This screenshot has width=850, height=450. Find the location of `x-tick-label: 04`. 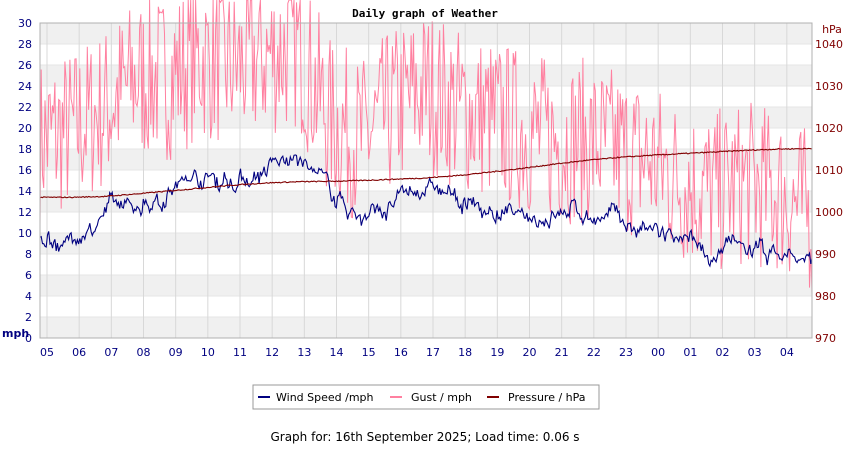

x-tick-label: 04 is located at coordinates (787, 352).